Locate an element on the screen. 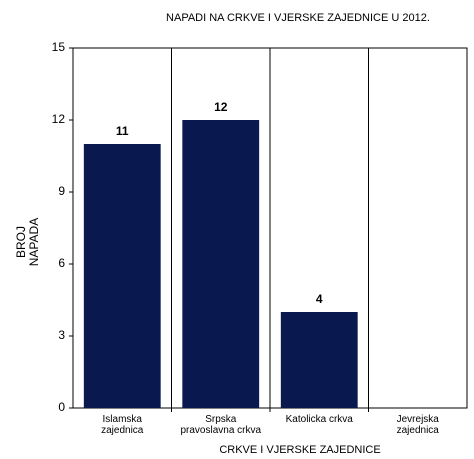  x-axis-label: CRKVE I VJERSKE ZAJEDNICE is located at coordinates (299, 450).